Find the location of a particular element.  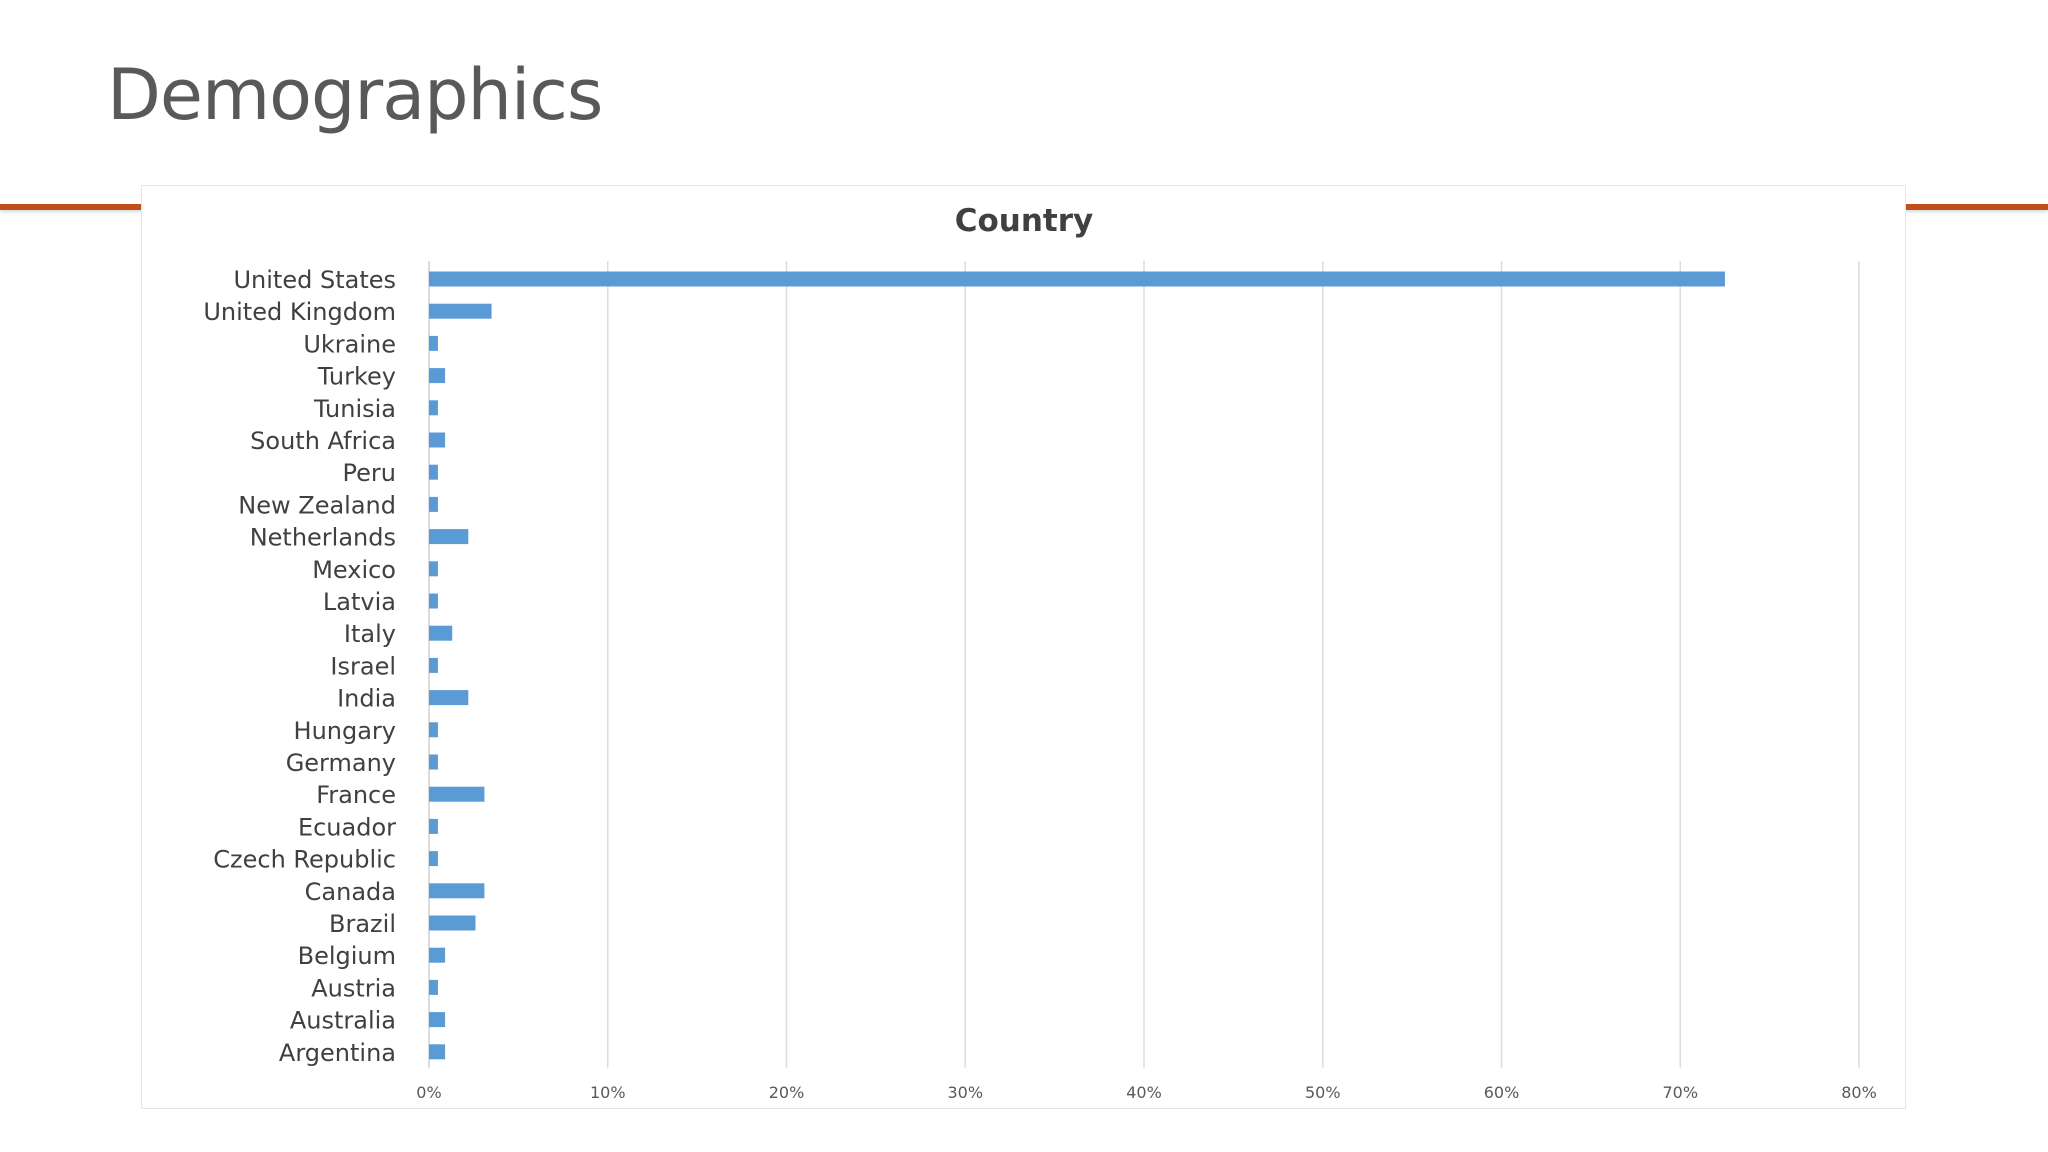

category-label: Mexico is located at coordinates (354, 570).